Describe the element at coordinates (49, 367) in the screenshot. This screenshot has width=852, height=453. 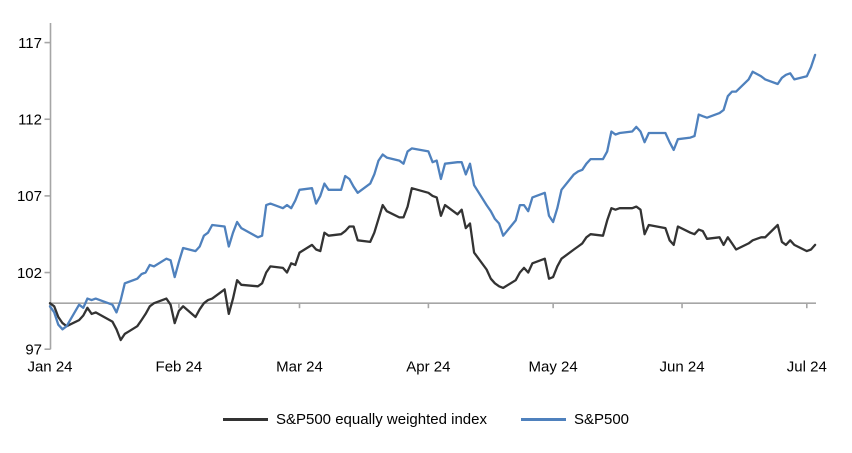
I see `x-axis-label: Jan 24` at that location.